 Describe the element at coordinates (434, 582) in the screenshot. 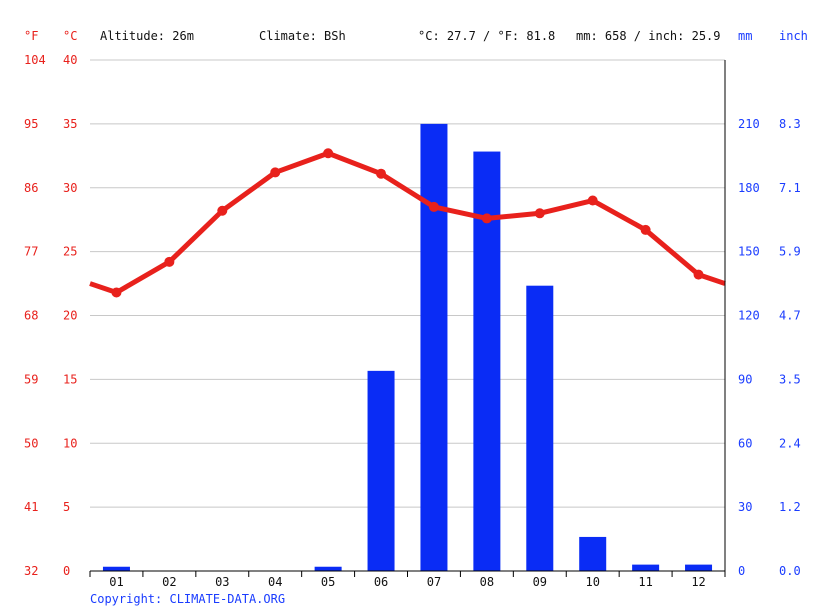

I see `month-label: 07` at that location.